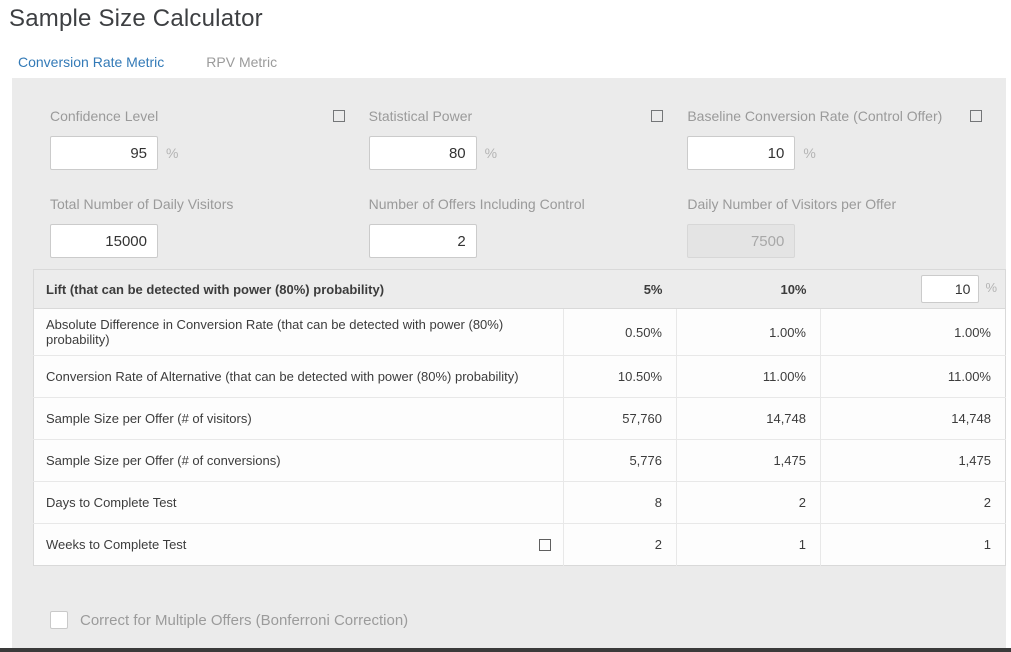 This screenshot has width=1011, height=652. Describe the element at coordinates (422, 241) in the screenshot. I see `number-of-offers-input` at that location.